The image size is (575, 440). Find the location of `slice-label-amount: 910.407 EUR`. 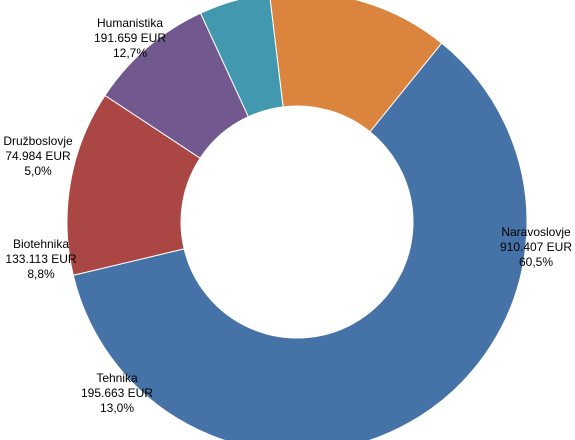

slice-label-amount: 910.407 EUR is located at coordinates (536, 247).